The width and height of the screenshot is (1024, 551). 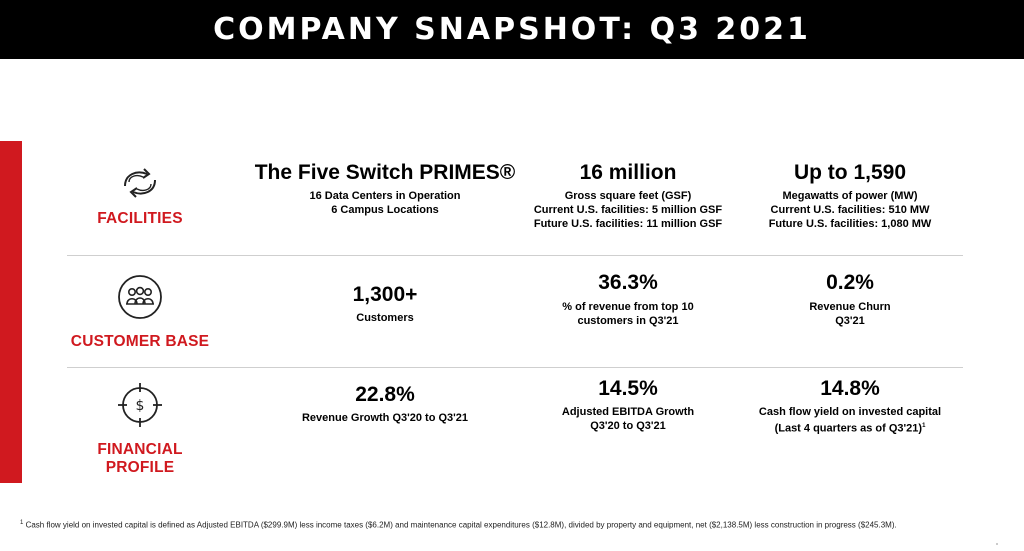 What do you see at coordinates (385, 172) in the screenshot?
I see `stat-headline: The Five Switch PRIMES®` at bounding box center [385, 172].